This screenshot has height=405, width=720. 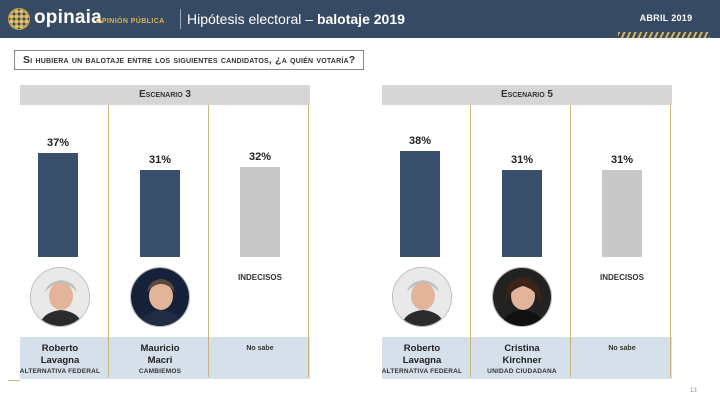 I want to click on candidate-last-name: Macri, so click(x=160, y=360).